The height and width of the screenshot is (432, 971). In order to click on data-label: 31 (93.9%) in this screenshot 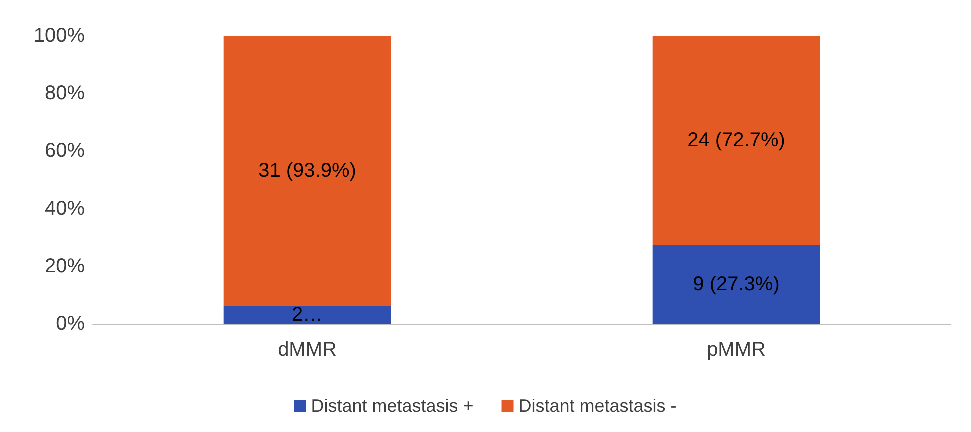, I will do `click(307, 171)`.